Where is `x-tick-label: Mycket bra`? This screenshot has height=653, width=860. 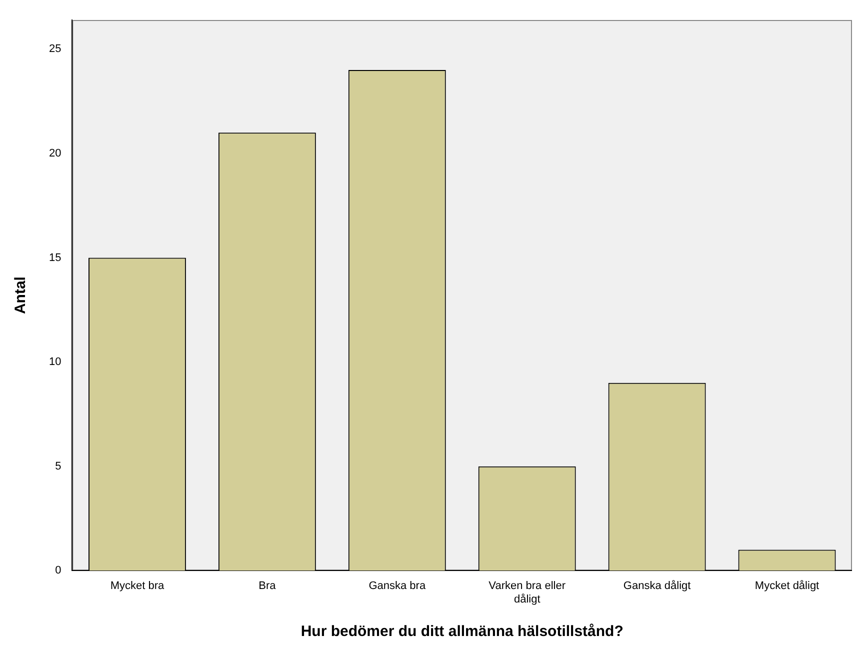 x-tick-label: Mycket bra is located at coordinates (137, 586).